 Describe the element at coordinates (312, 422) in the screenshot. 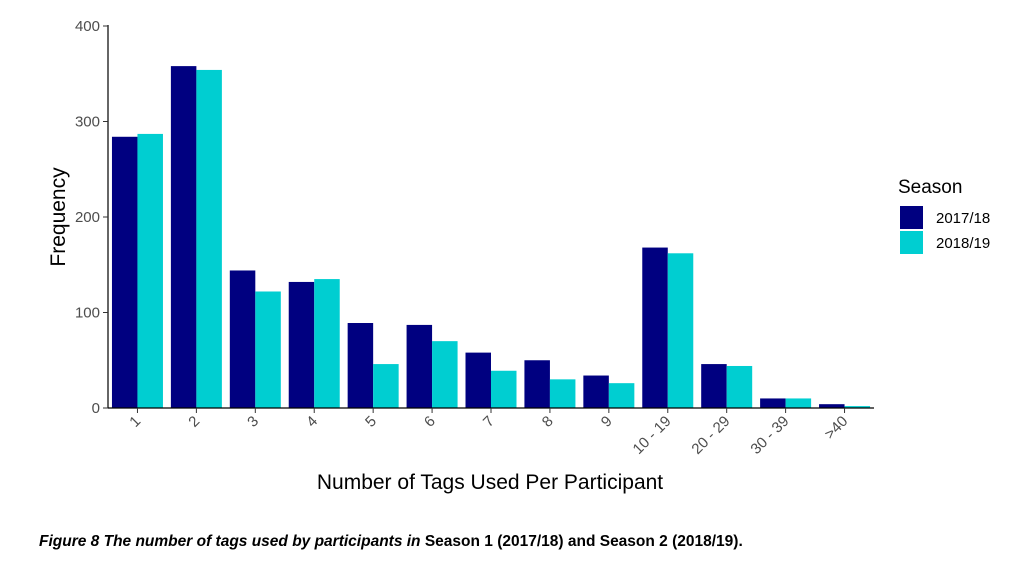

I see `x-tick-label: 4` at that location.